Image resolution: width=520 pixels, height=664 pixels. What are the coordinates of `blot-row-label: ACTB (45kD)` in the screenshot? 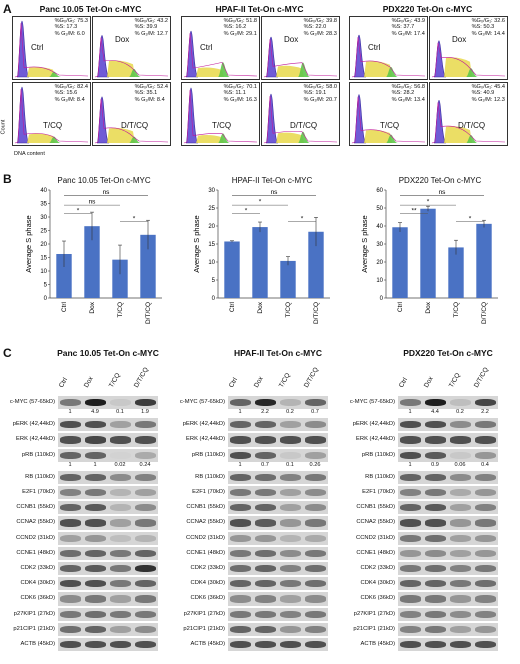 It's located at (37, 644).